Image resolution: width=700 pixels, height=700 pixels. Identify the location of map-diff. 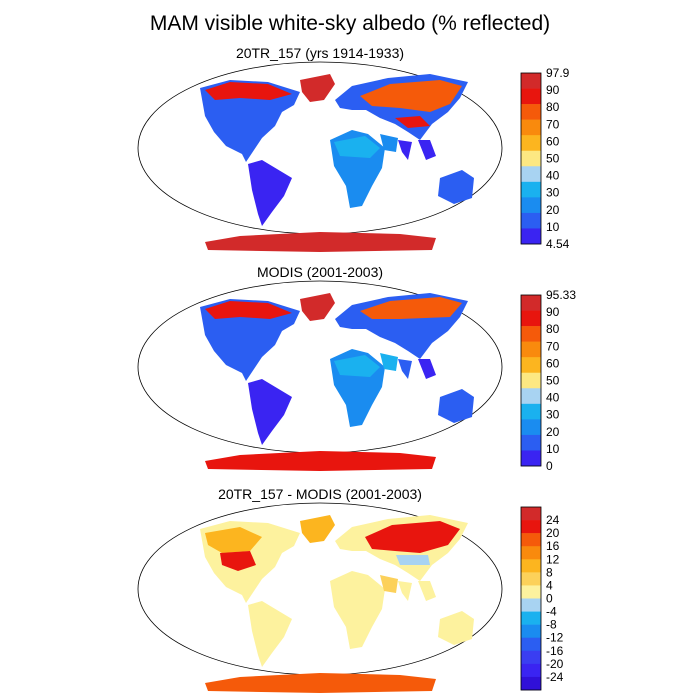
(320, 597).